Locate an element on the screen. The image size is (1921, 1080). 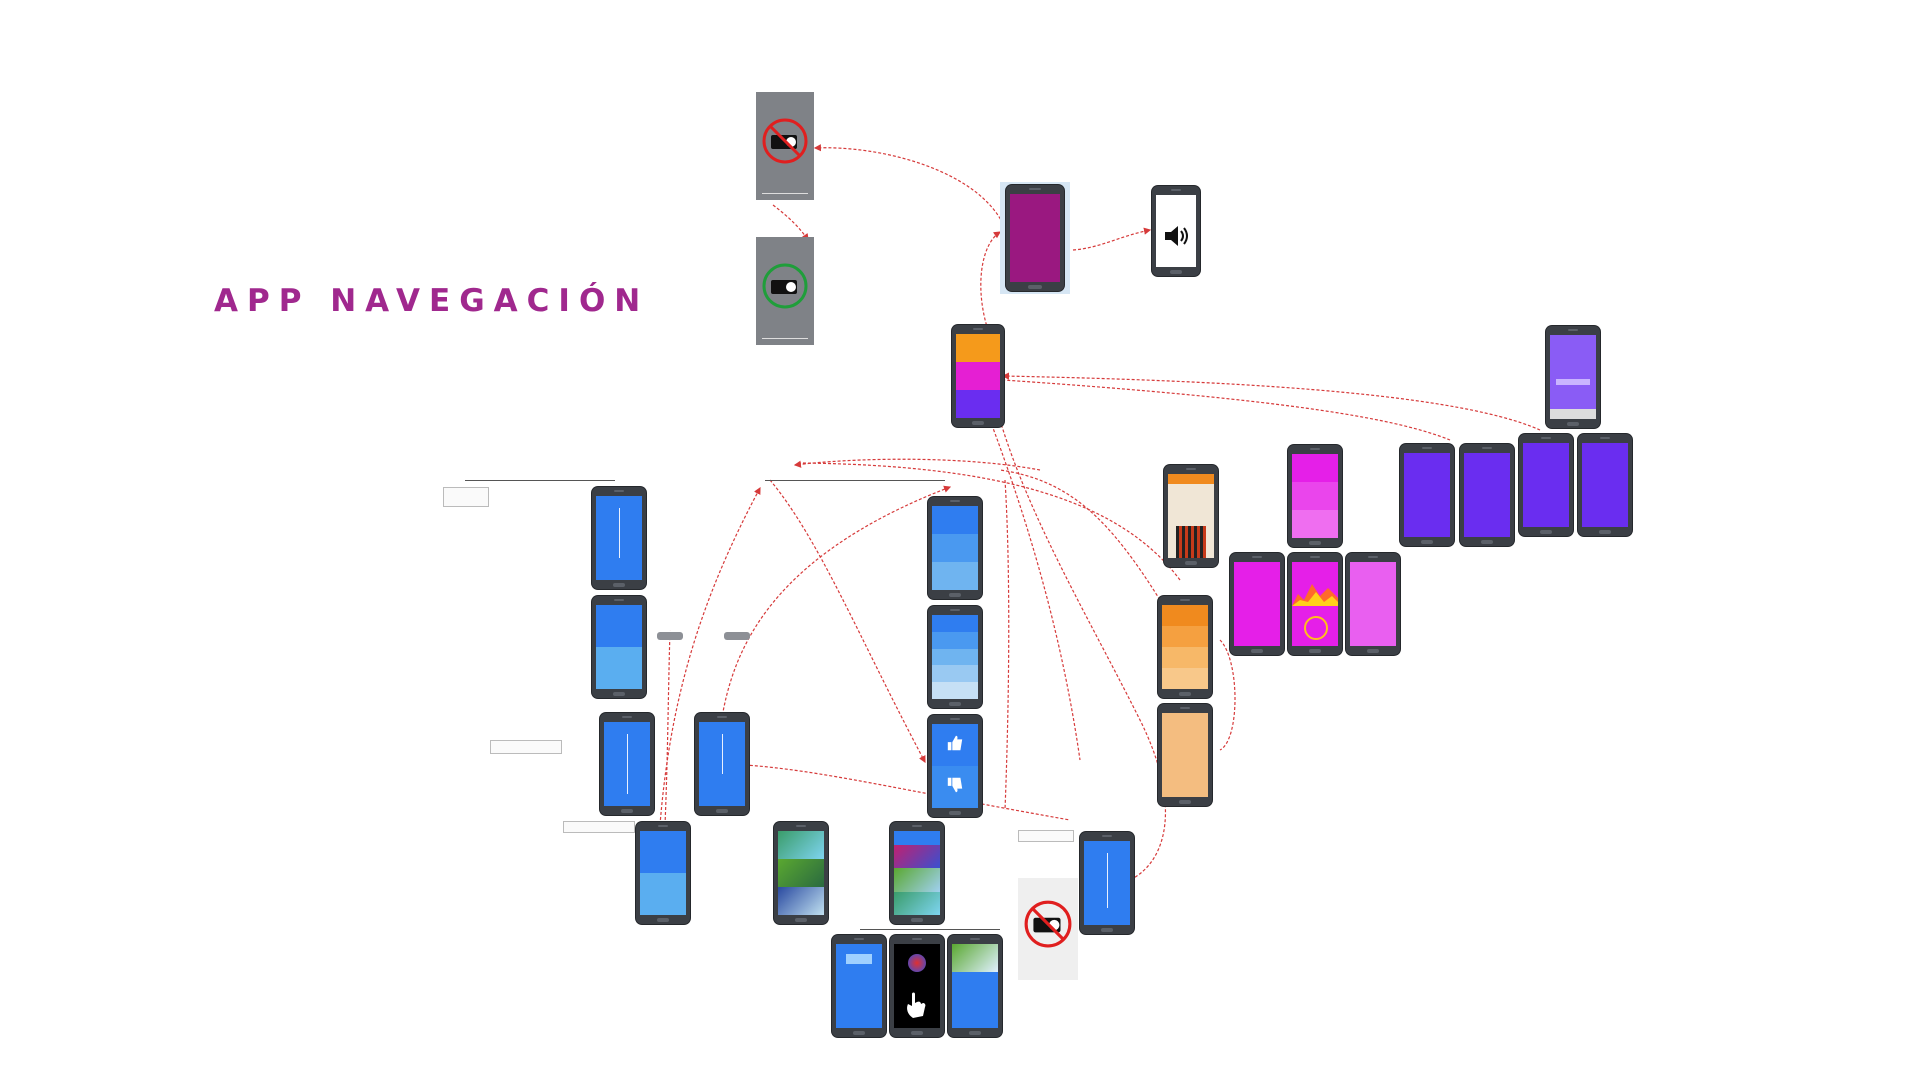
link-main-to-no-projector is located at coordinates (909, 186).